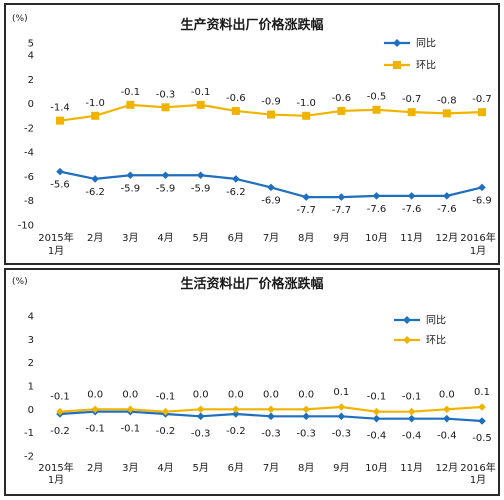 This screenshot has width=504, height=500. I want to click on y-tick-label: -6, so click(29, 177).